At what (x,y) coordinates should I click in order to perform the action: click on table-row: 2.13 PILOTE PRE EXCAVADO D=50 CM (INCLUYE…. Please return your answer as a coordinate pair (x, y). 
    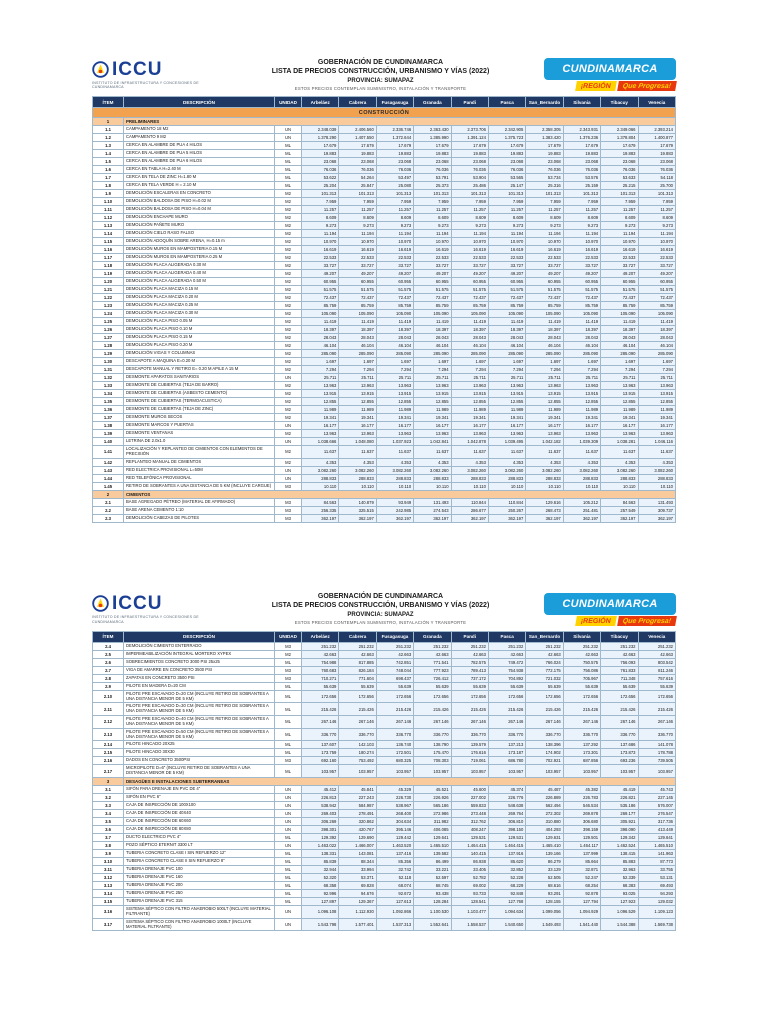
    Looking at the image, I should click on (384, 734).